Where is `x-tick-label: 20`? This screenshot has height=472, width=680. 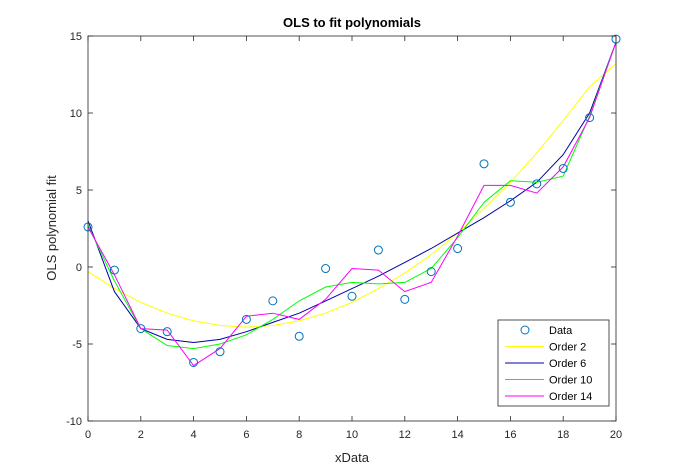
x-tick-label: 20 is located at coordinates (616, 435).